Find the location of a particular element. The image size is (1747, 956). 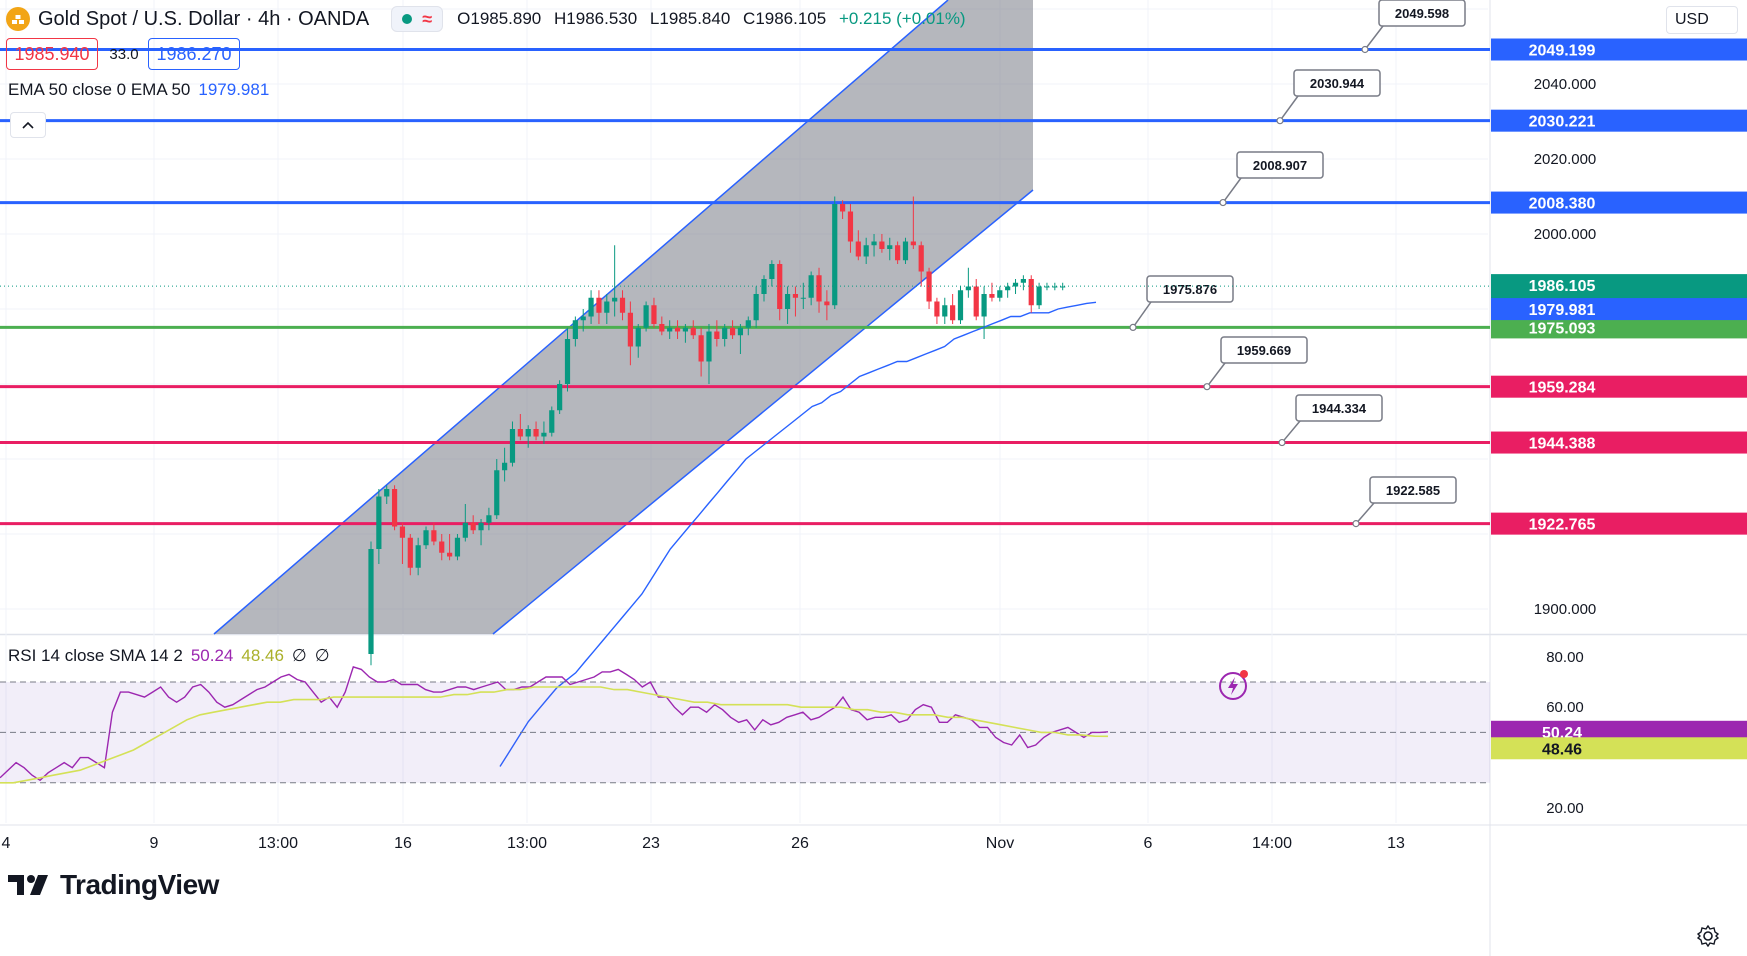

rsi-tick-label: 80.00 is located at coordinates (1565, 657).